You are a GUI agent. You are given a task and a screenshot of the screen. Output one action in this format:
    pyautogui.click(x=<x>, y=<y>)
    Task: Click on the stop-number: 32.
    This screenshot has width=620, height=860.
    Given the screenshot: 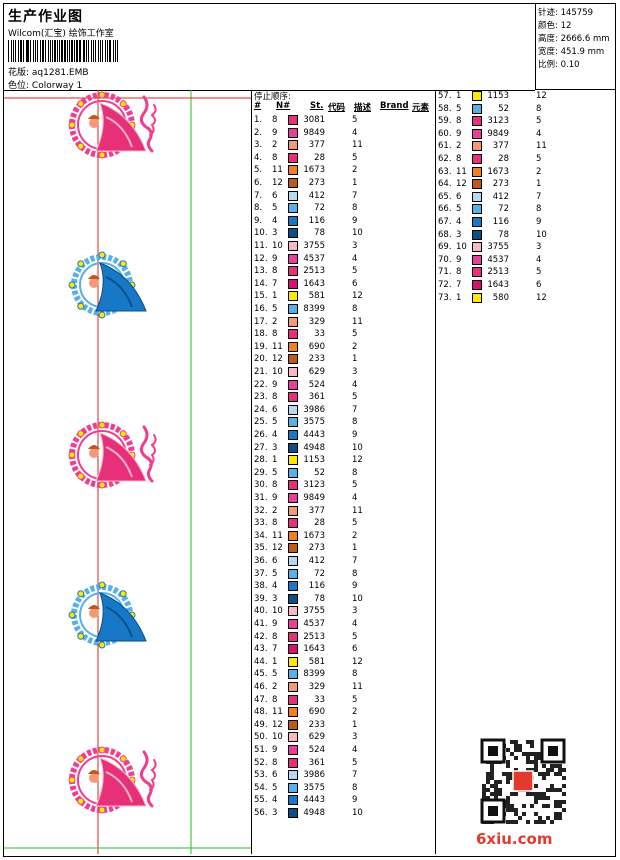 What is the action you would take?
    pyautogui.click(x=261, y=510)
    